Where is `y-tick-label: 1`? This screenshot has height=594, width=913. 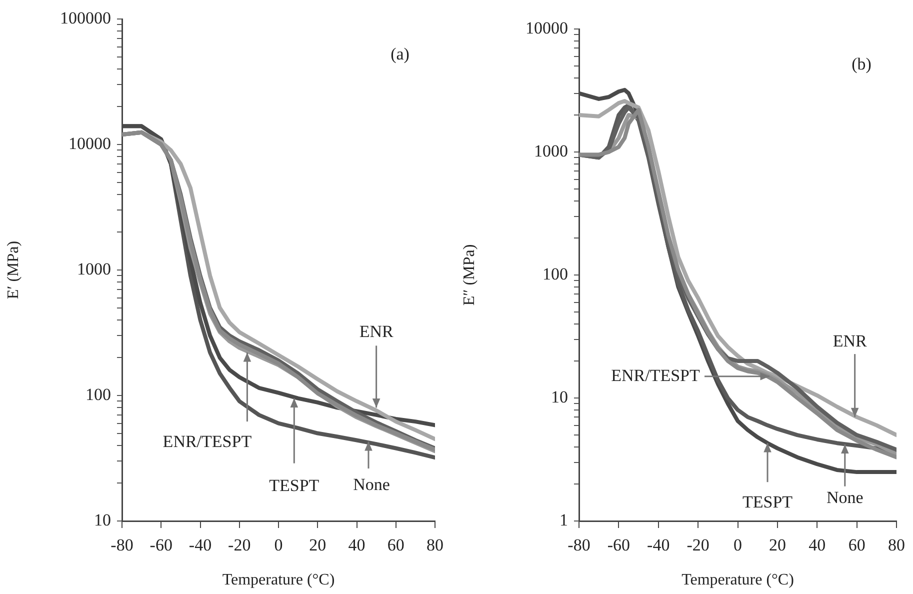 y-tick-label: 1 is located at coordinates (564, 520).